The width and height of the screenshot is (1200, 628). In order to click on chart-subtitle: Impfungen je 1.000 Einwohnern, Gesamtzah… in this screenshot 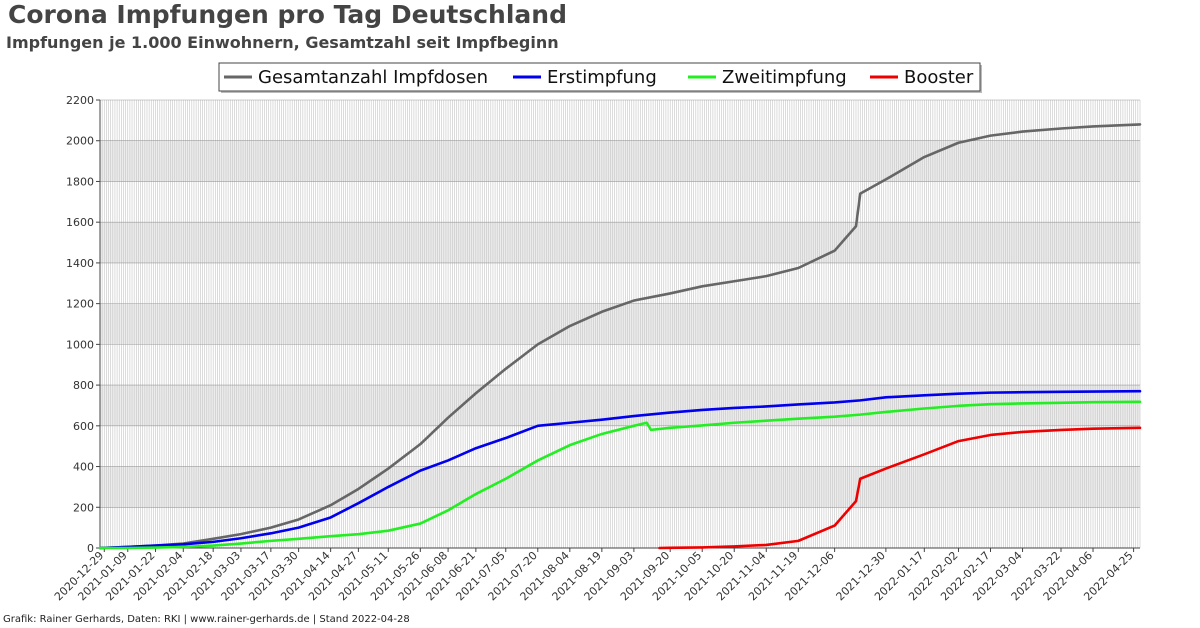, I will do `click(282, 42)`.